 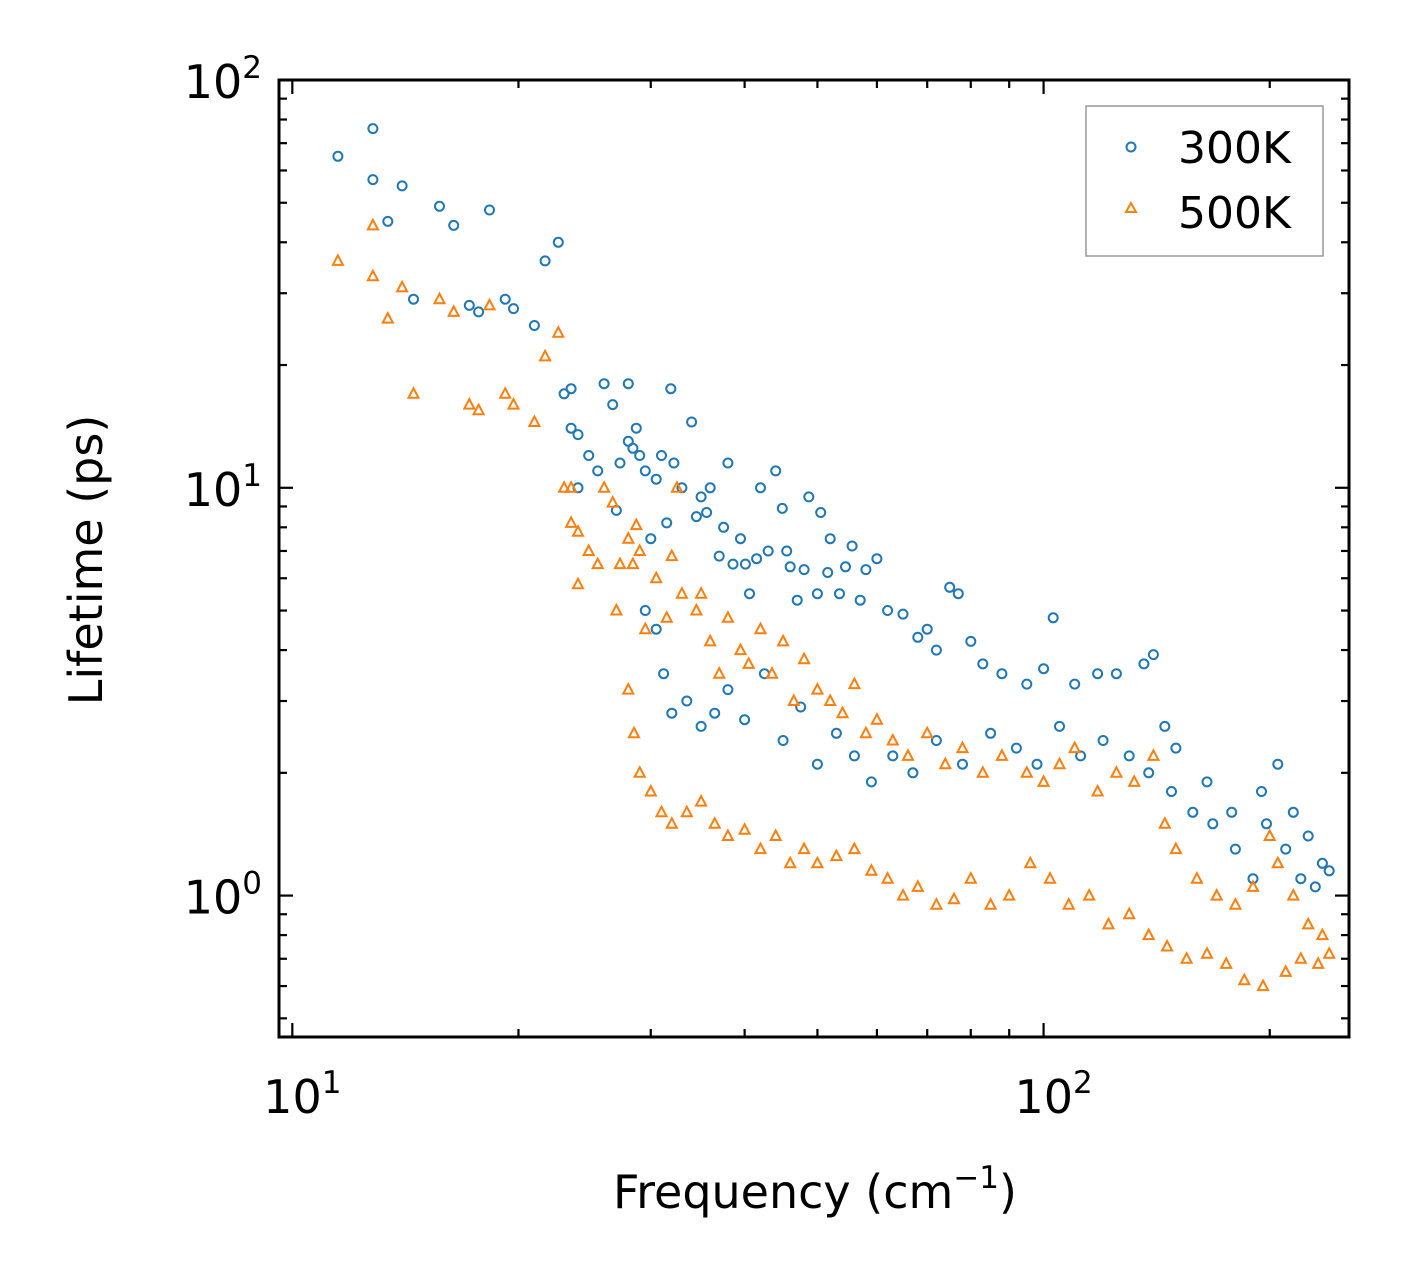 I want to click on x-axis-label: Frequency (cm−1), so click(x=815, y=1189).